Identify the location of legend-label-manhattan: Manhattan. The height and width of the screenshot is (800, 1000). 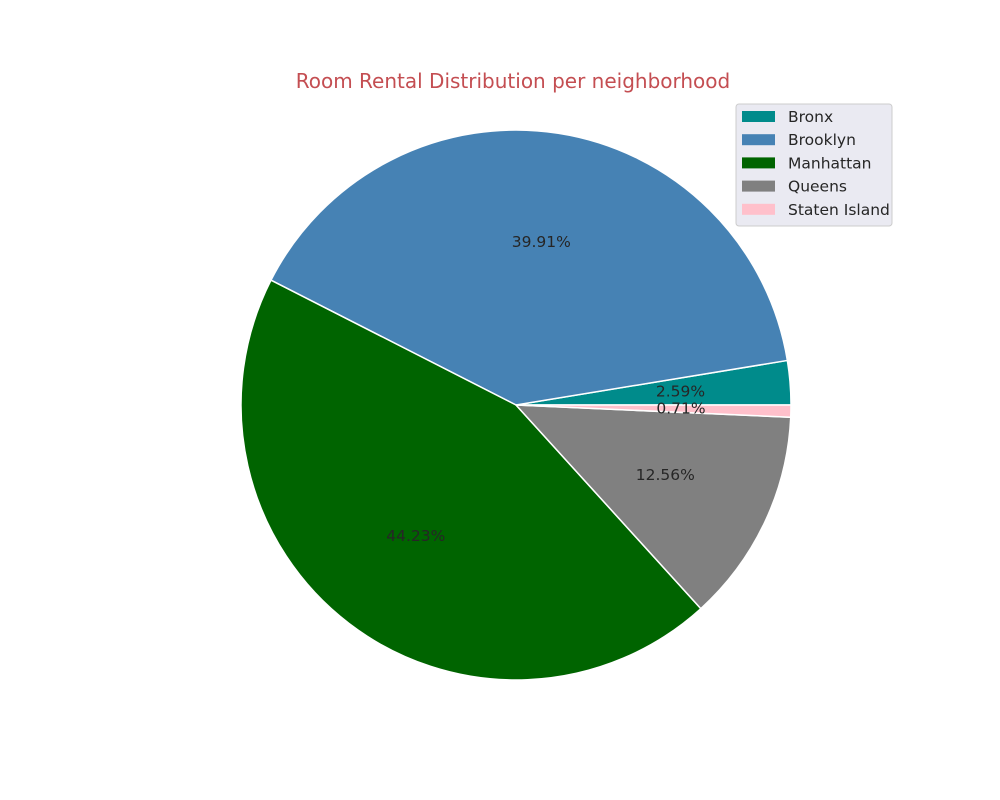
(830, 163).